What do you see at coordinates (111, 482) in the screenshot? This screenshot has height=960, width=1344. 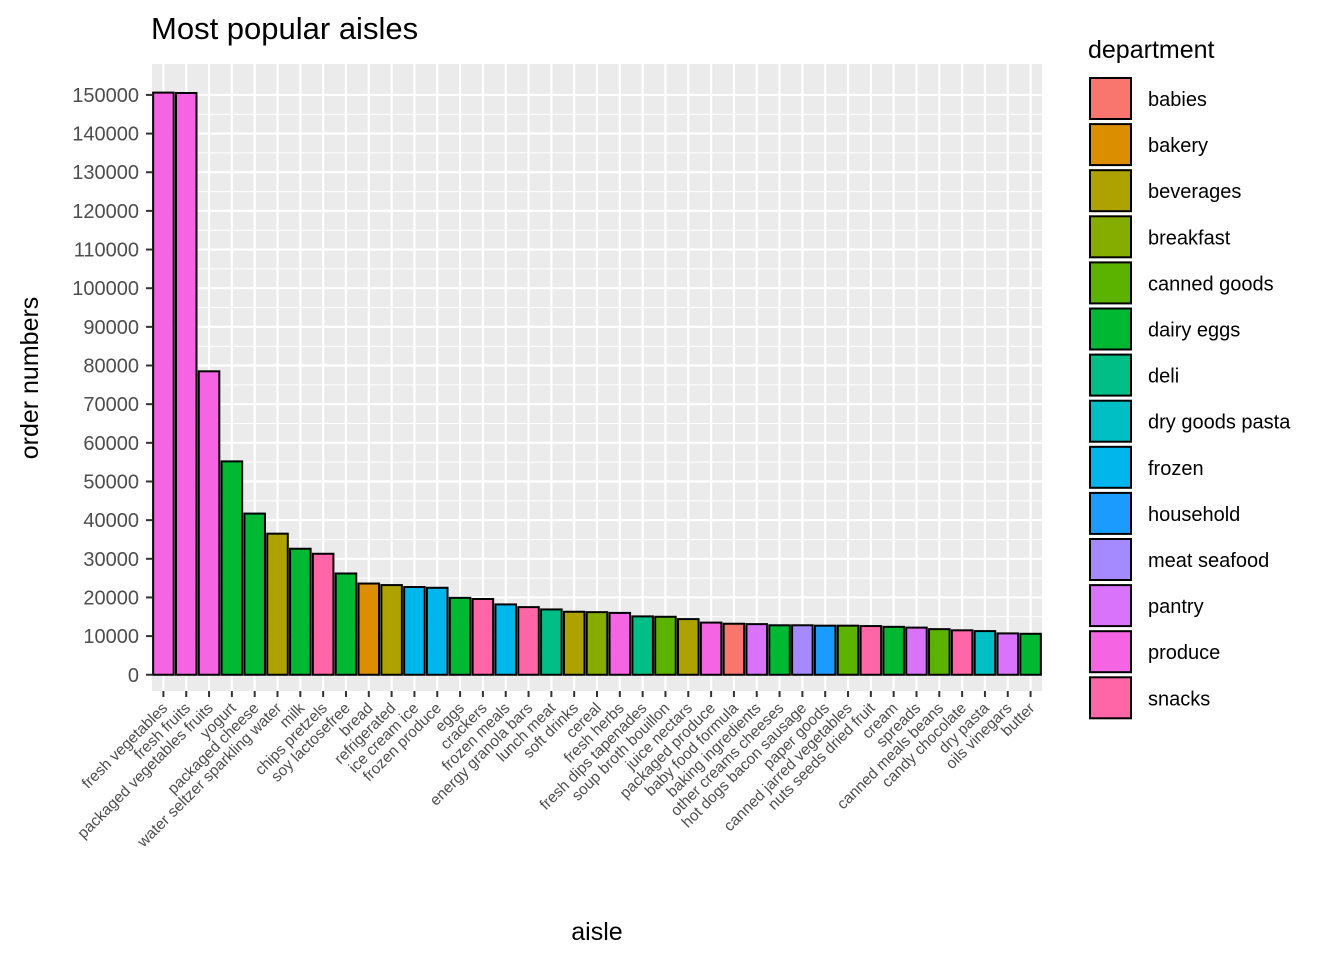 I see `y-tick-label: 50000` at bounding box center [111, 482].